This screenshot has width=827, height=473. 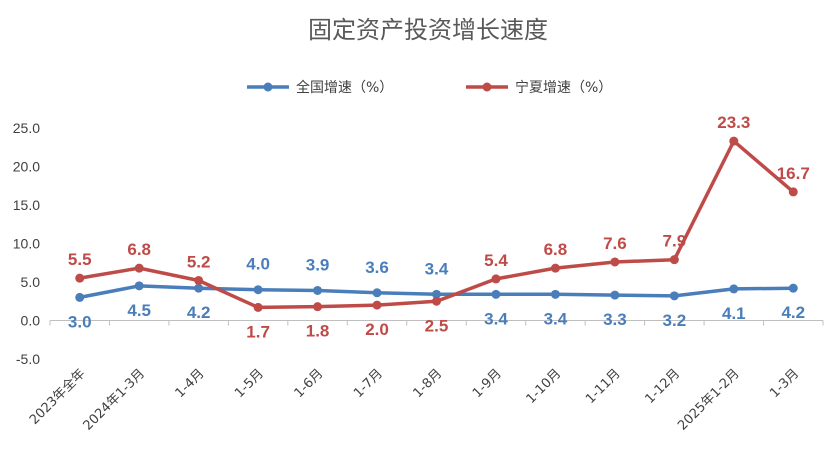 What do you see at coordinates (26, 205) in the screenshot?
I see `y-tick-label: 15.0` at bounding box center [26, 205].